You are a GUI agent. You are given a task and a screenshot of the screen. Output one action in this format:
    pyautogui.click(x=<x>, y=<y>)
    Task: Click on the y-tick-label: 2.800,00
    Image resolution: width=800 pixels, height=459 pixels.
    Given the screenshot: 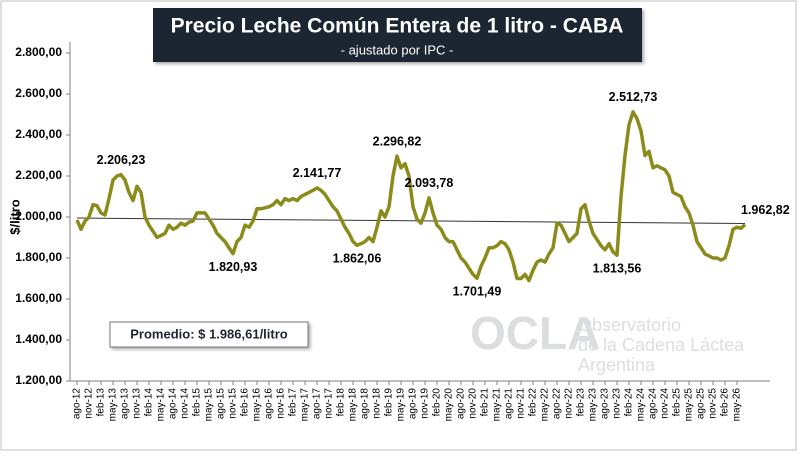 What is the action you would take?
    pyautogui.click(x=38, y=52)
    